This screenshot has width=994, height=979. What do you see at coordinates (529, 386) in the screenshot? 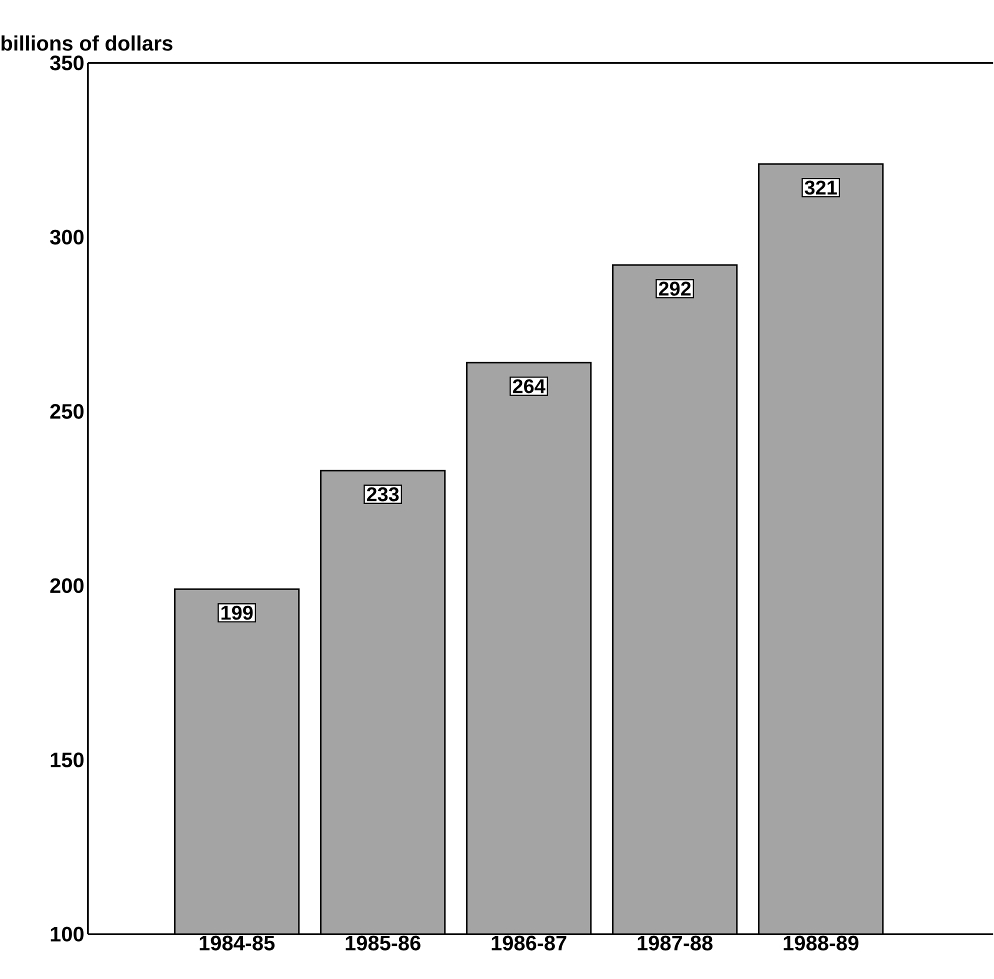
I see `data-label: 264` at bounding box center [529, 386].